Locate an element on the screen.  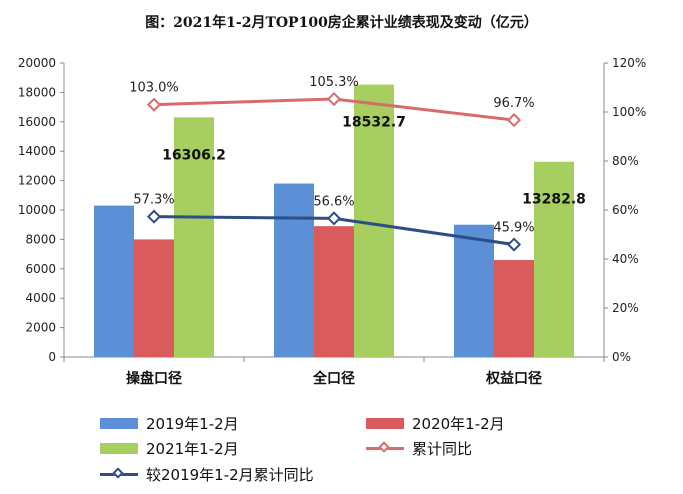
legend-item-2019: 2019年1-2月 is located at coordinates (169, 423).